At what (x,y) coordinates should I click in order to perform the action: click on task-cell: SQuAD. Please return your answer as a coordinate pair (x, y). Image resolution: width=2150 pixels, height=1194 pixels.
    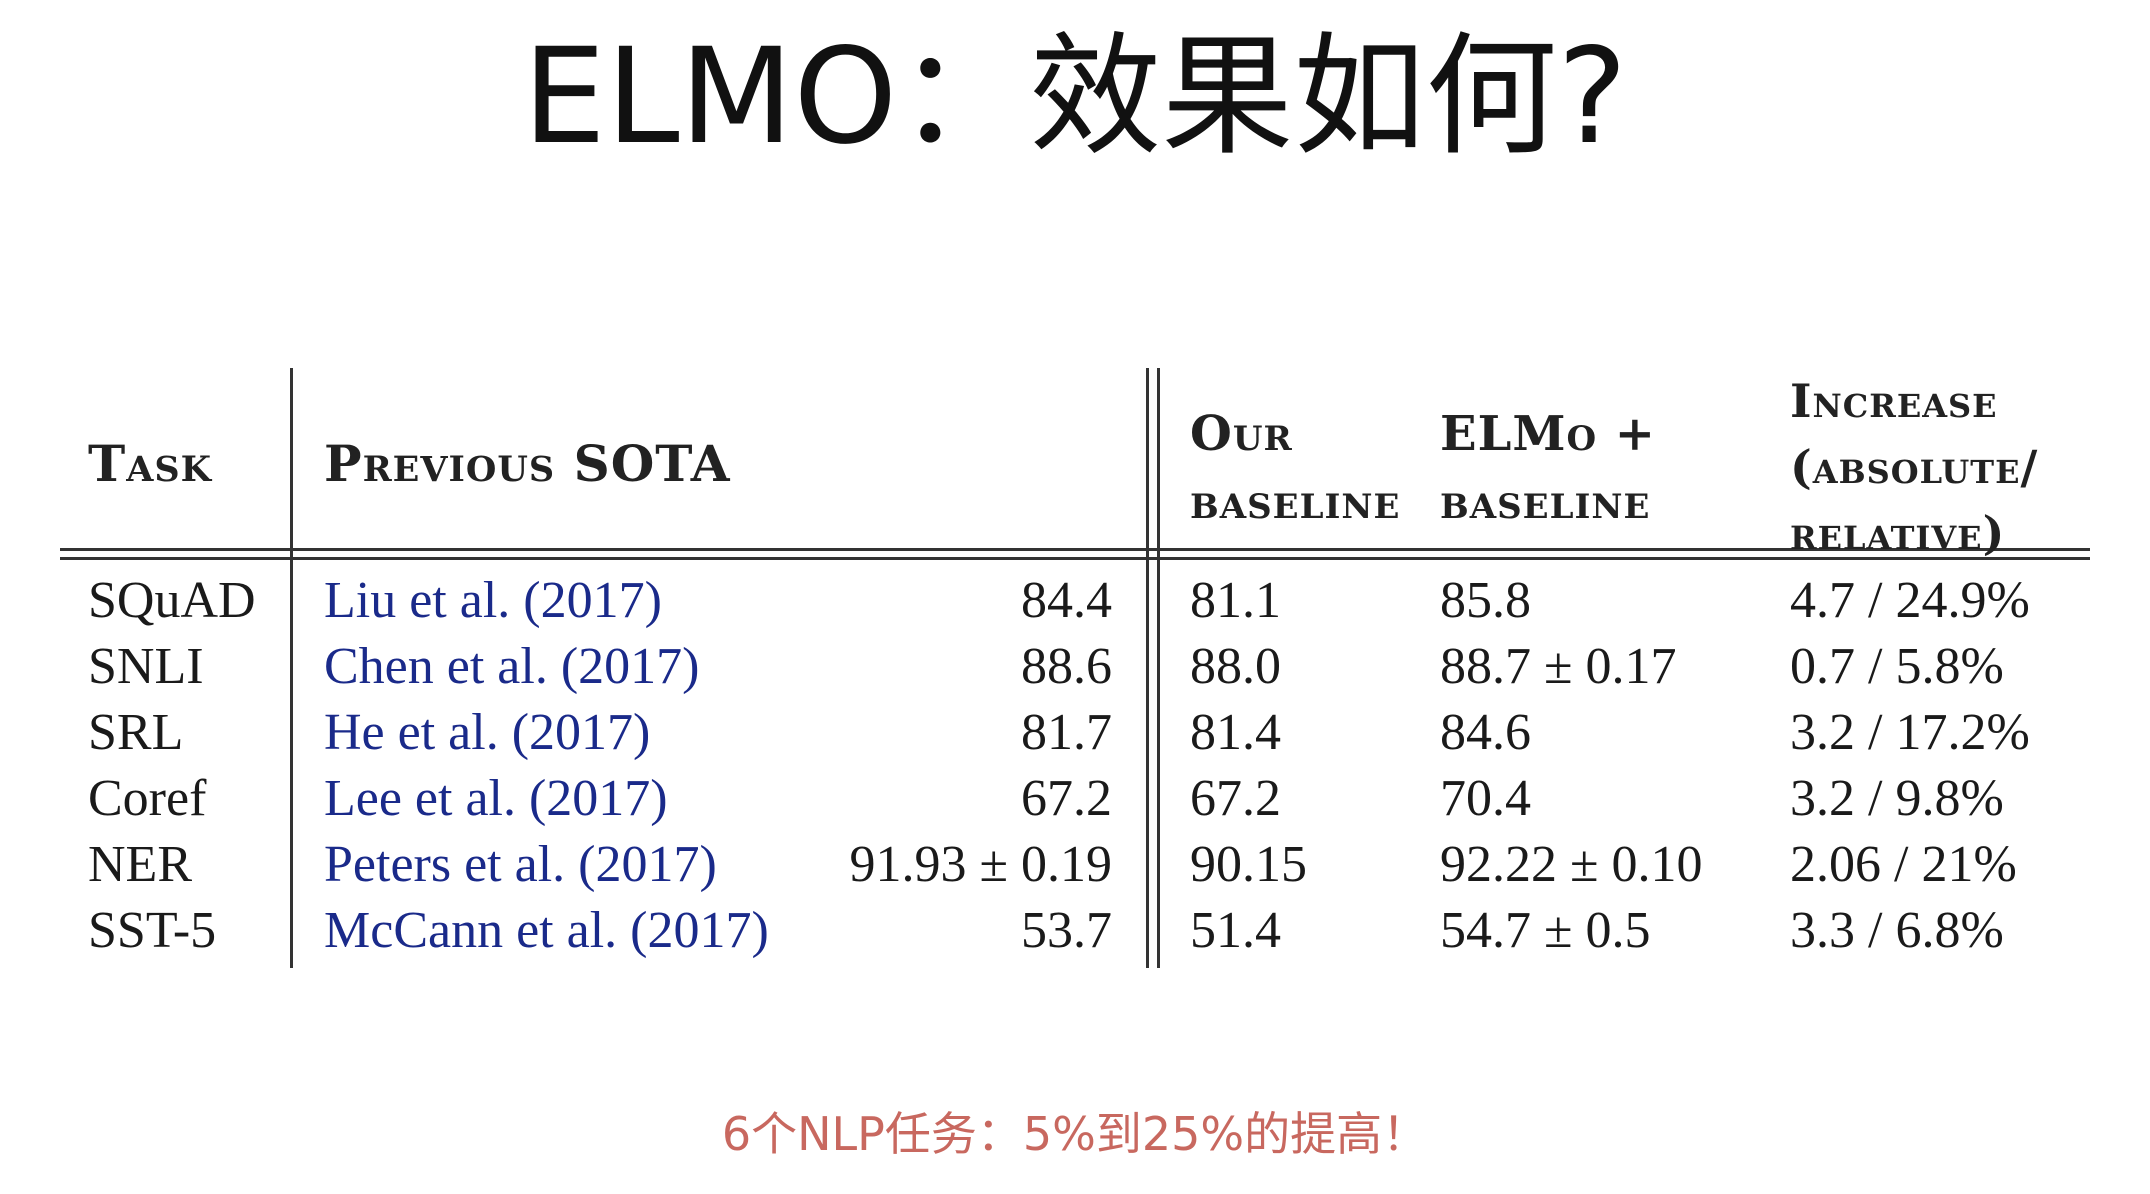
    Looking at the image, I should click on (172, 600).